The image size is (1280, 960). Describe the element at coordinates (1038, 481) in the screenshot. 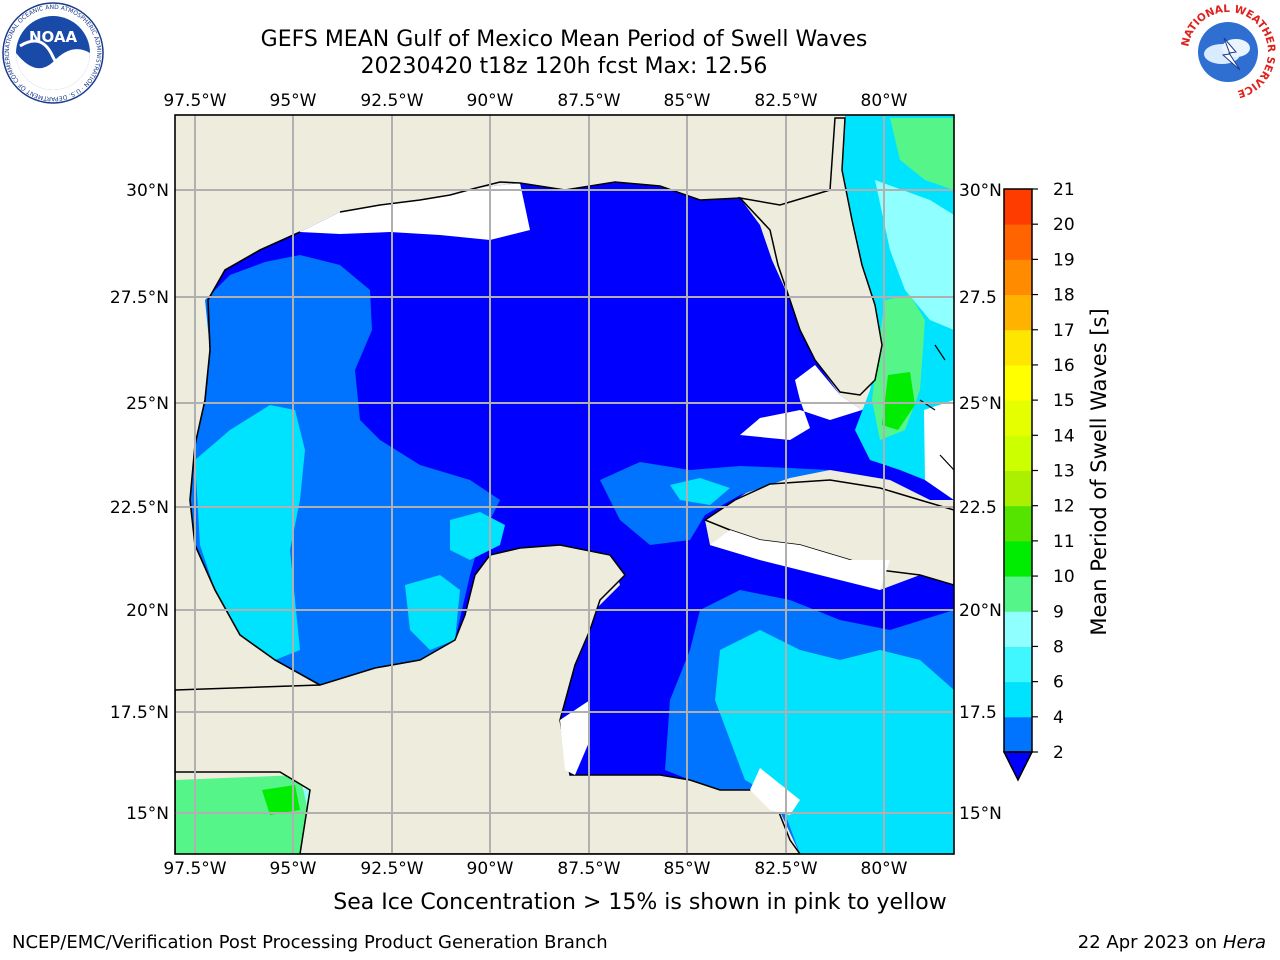

I see `colorbar: 2 4 6 8 9 10 11 12 13 14 15 16 17 18 19 20 21` at that location.